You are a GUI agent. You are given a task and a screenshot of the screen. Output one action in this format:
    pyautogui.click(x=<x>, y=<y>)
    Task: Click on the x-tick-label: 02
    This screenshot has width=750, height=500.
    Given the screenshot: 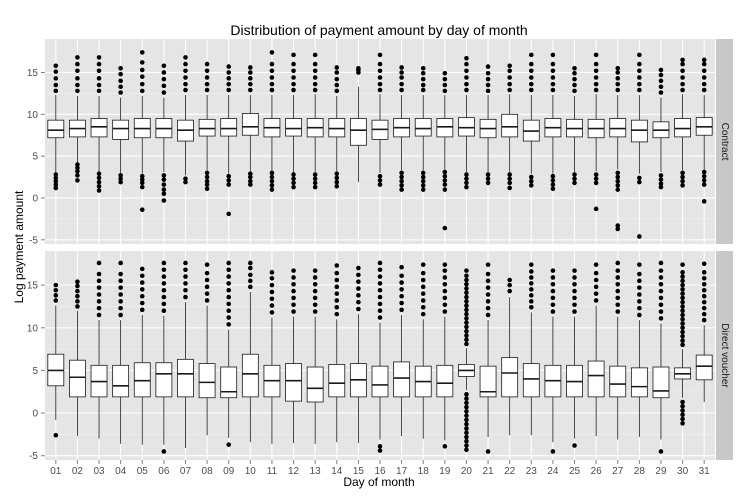 What is the action you would take?
    pyautogui.click(x=78, y=471)
    